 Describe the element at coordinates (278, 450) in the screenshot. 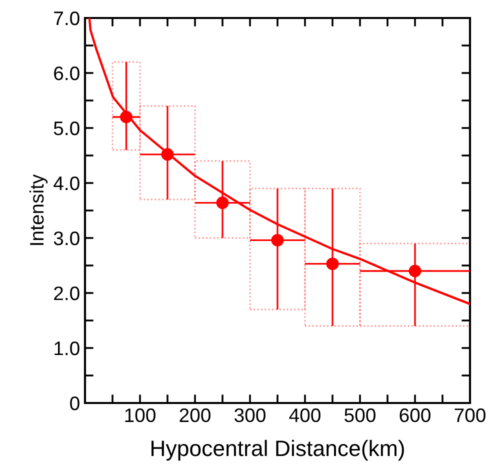

I see `x-axis-title: Hypocentral Distance(km)` at that location.